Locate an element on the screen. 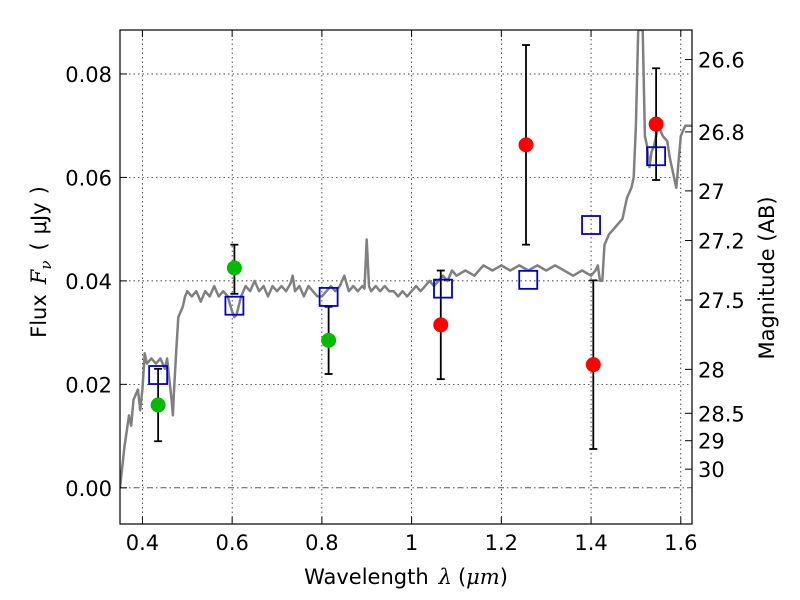 The width and height of the screenshot is (800, 600). y-axis-label-open-paren: ( is located at coordinates (39, 246).